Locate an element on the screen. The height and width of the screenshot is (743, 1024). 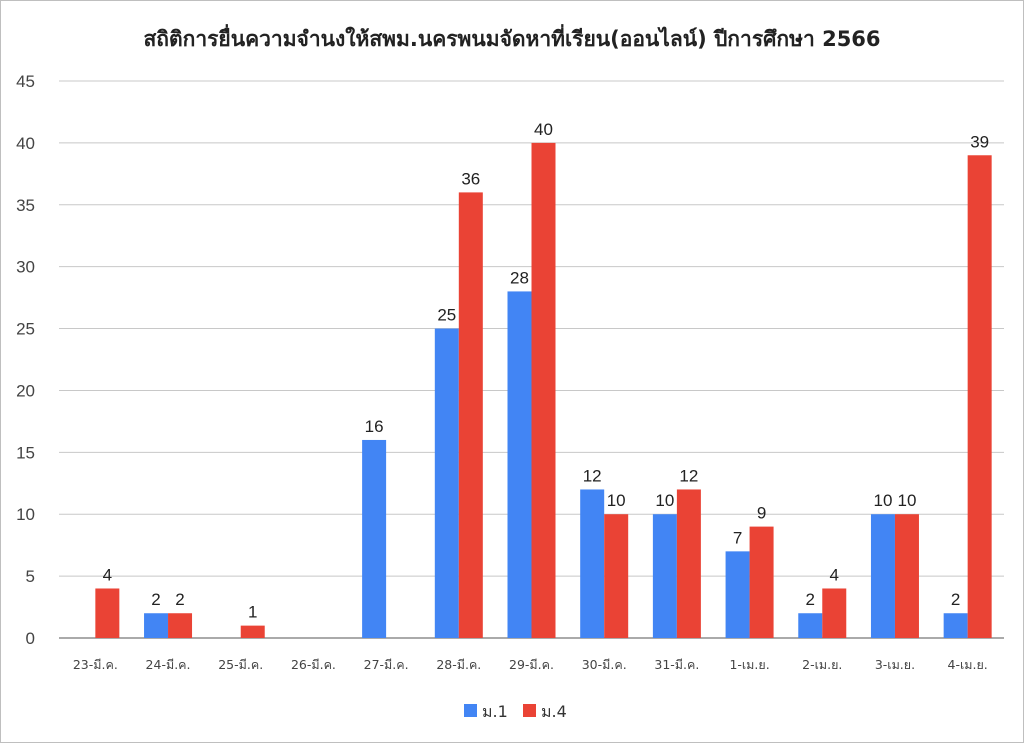
y-tick-label: 45 is located at coordinates (25, 81).